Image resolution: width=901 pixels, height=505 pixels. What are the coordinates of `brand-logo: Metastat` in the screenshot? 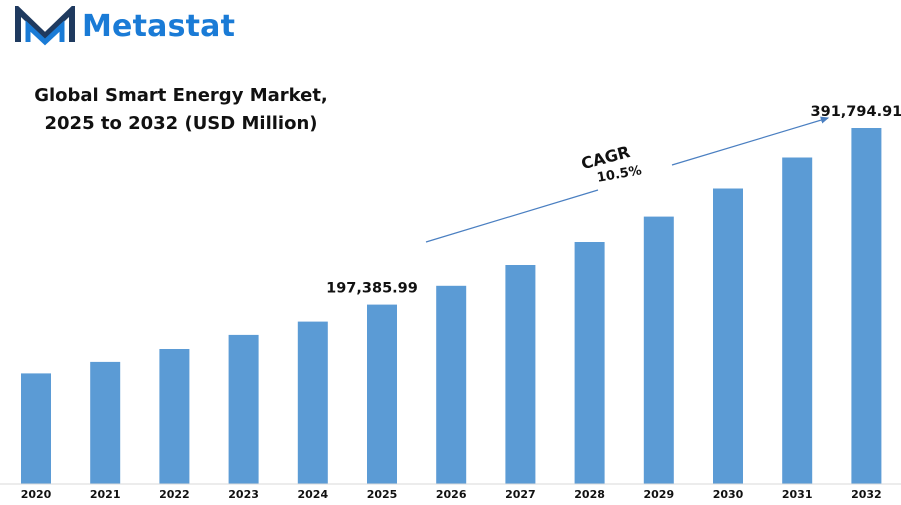 It's located at (124, 26).